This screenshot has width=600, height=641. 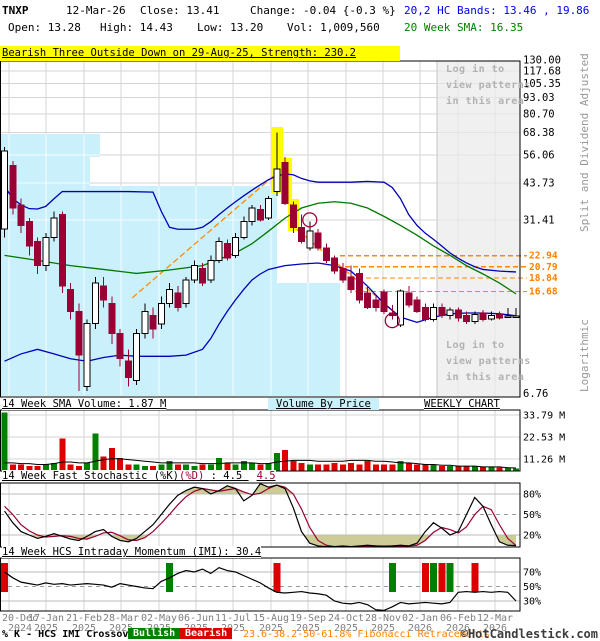 I want to click on price-tick-label: 130.00, so click(x=542, y=60).